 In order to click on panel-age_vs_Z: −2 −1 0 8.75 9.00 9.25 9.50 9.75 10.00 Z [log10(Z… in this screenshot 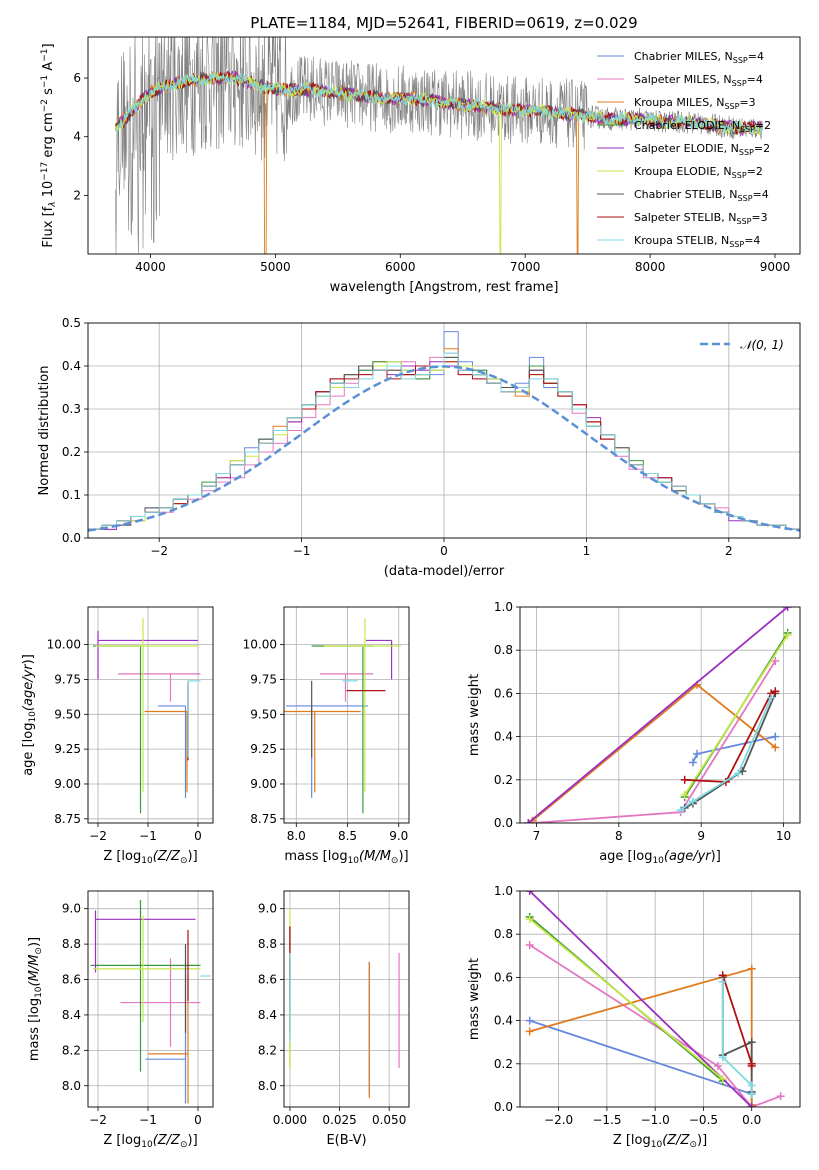, I will do `click(117, 736)`.